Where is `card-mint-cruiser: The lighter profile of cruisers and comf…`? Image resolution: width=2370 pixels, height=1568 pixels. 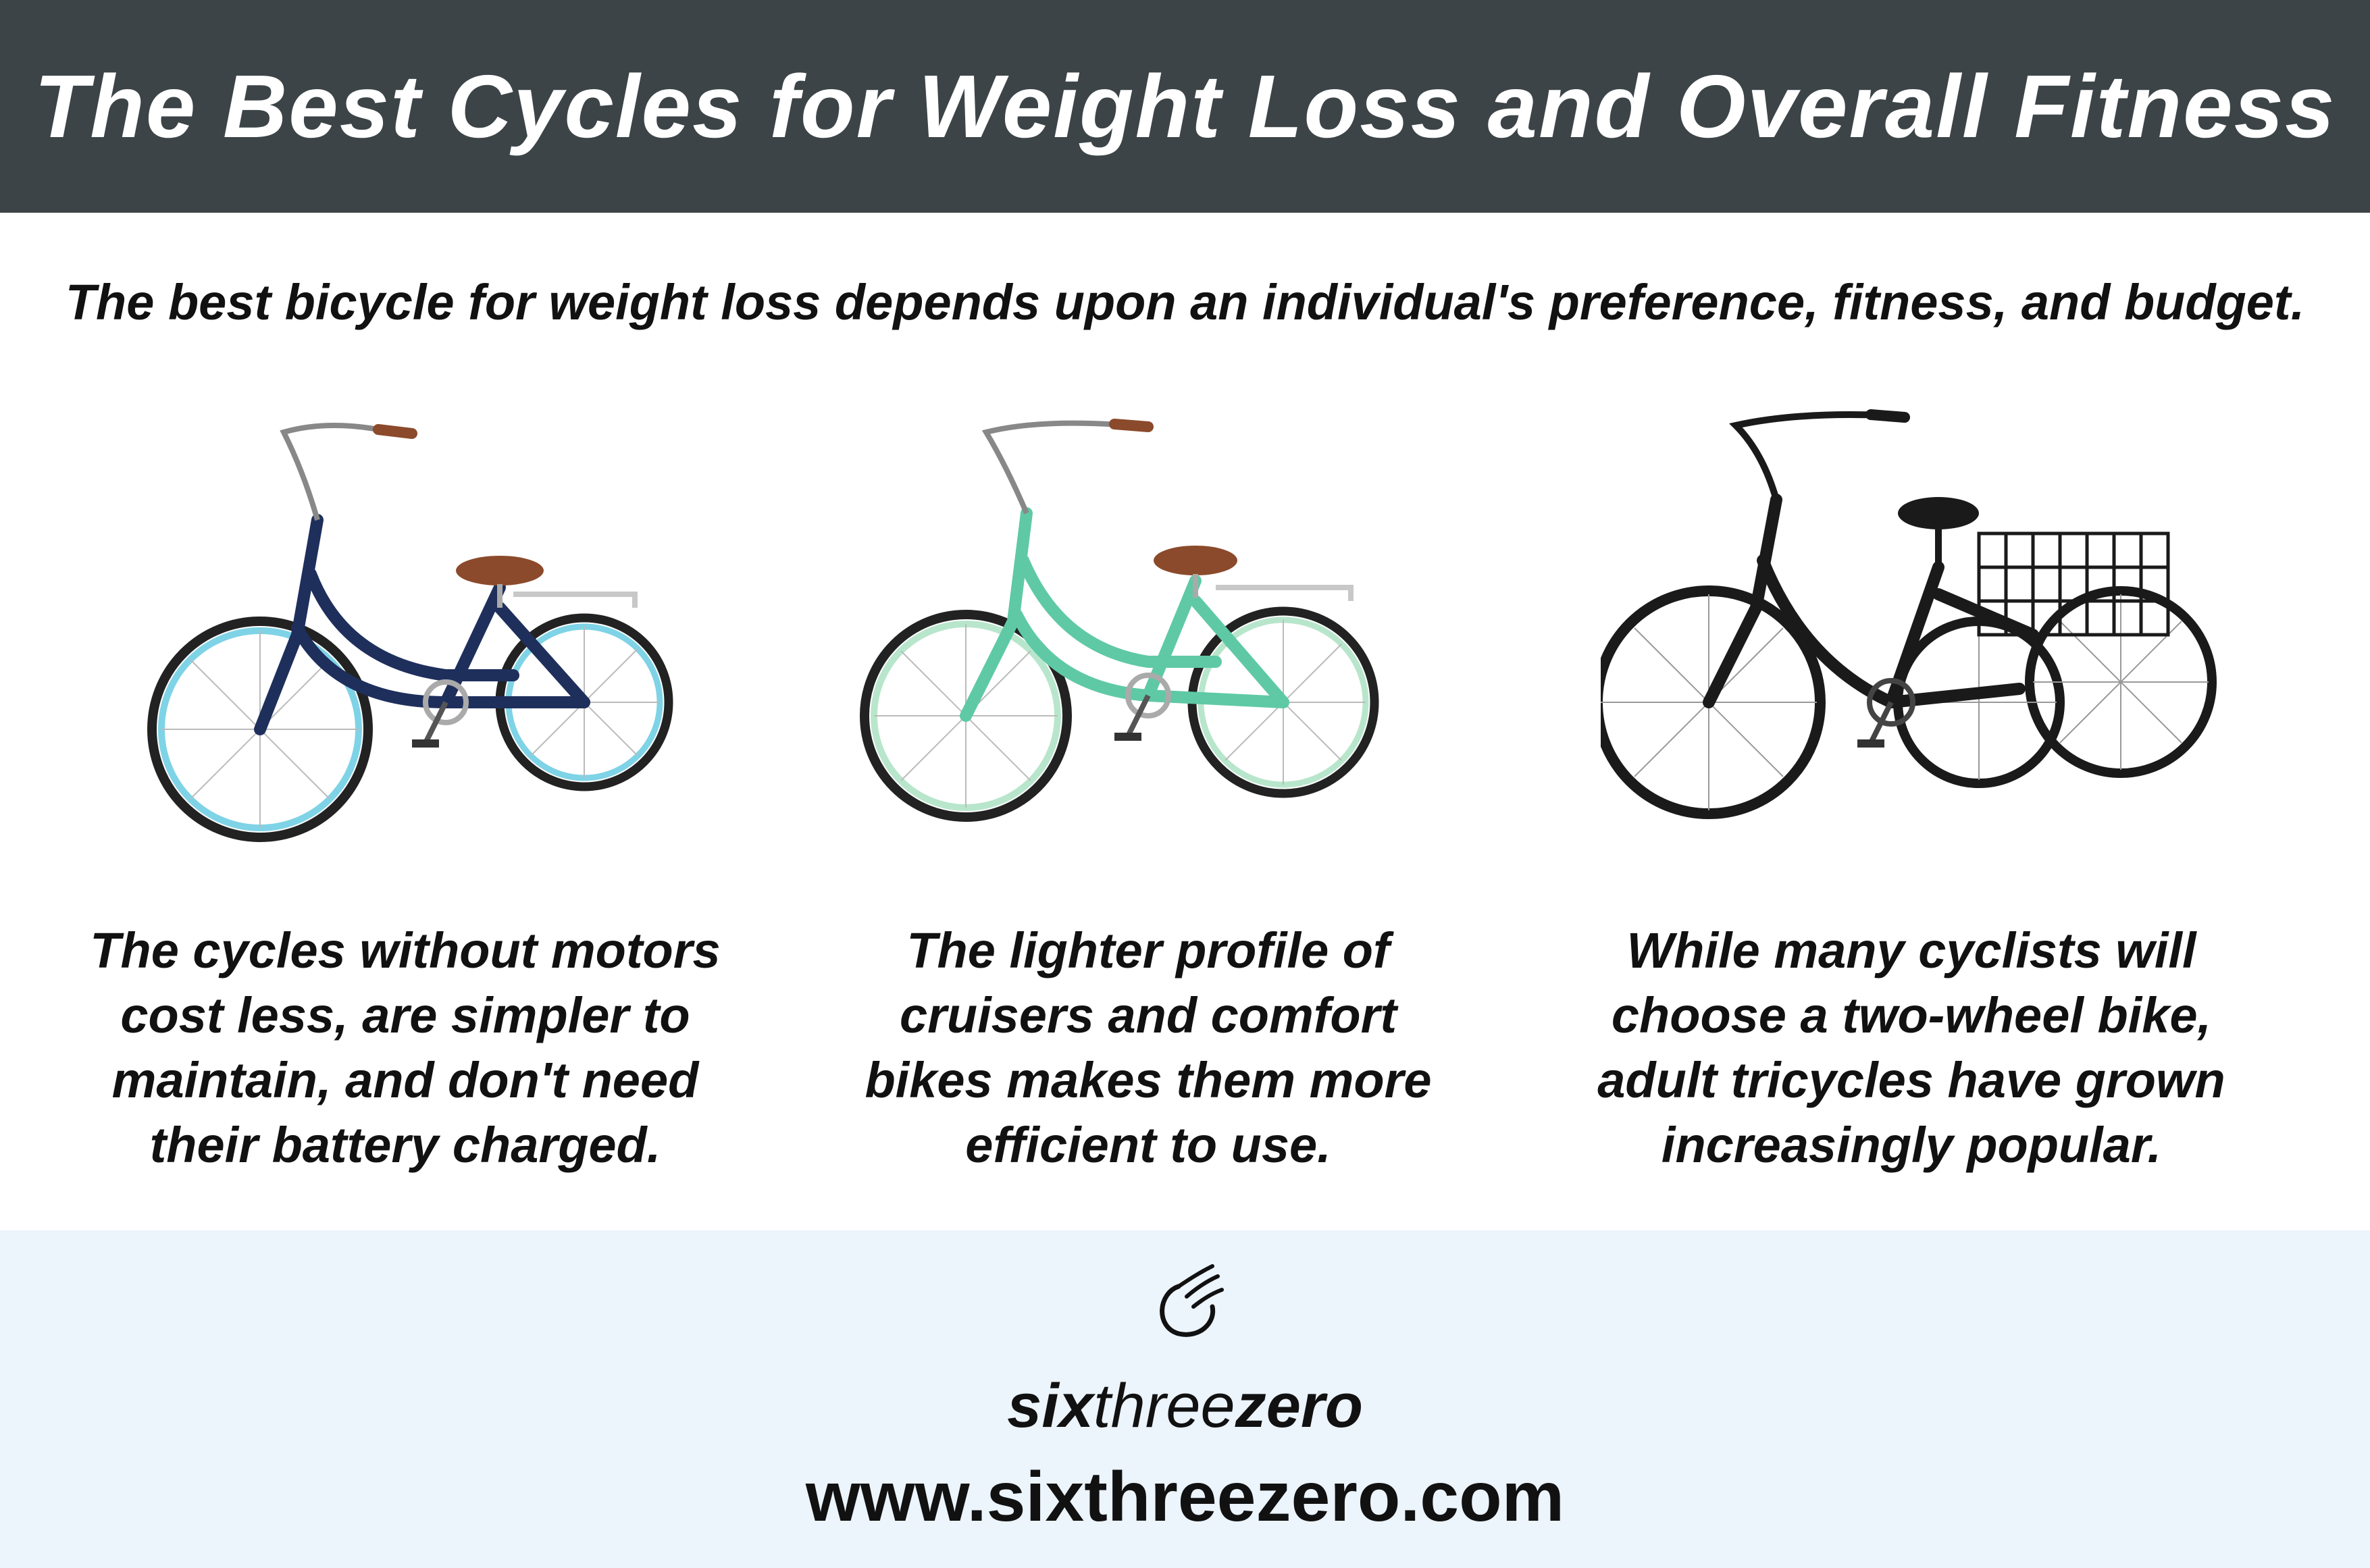
card-mint-cruiser: The lighter profile of cruisers and comf… is located at coordinates (1148, 796).